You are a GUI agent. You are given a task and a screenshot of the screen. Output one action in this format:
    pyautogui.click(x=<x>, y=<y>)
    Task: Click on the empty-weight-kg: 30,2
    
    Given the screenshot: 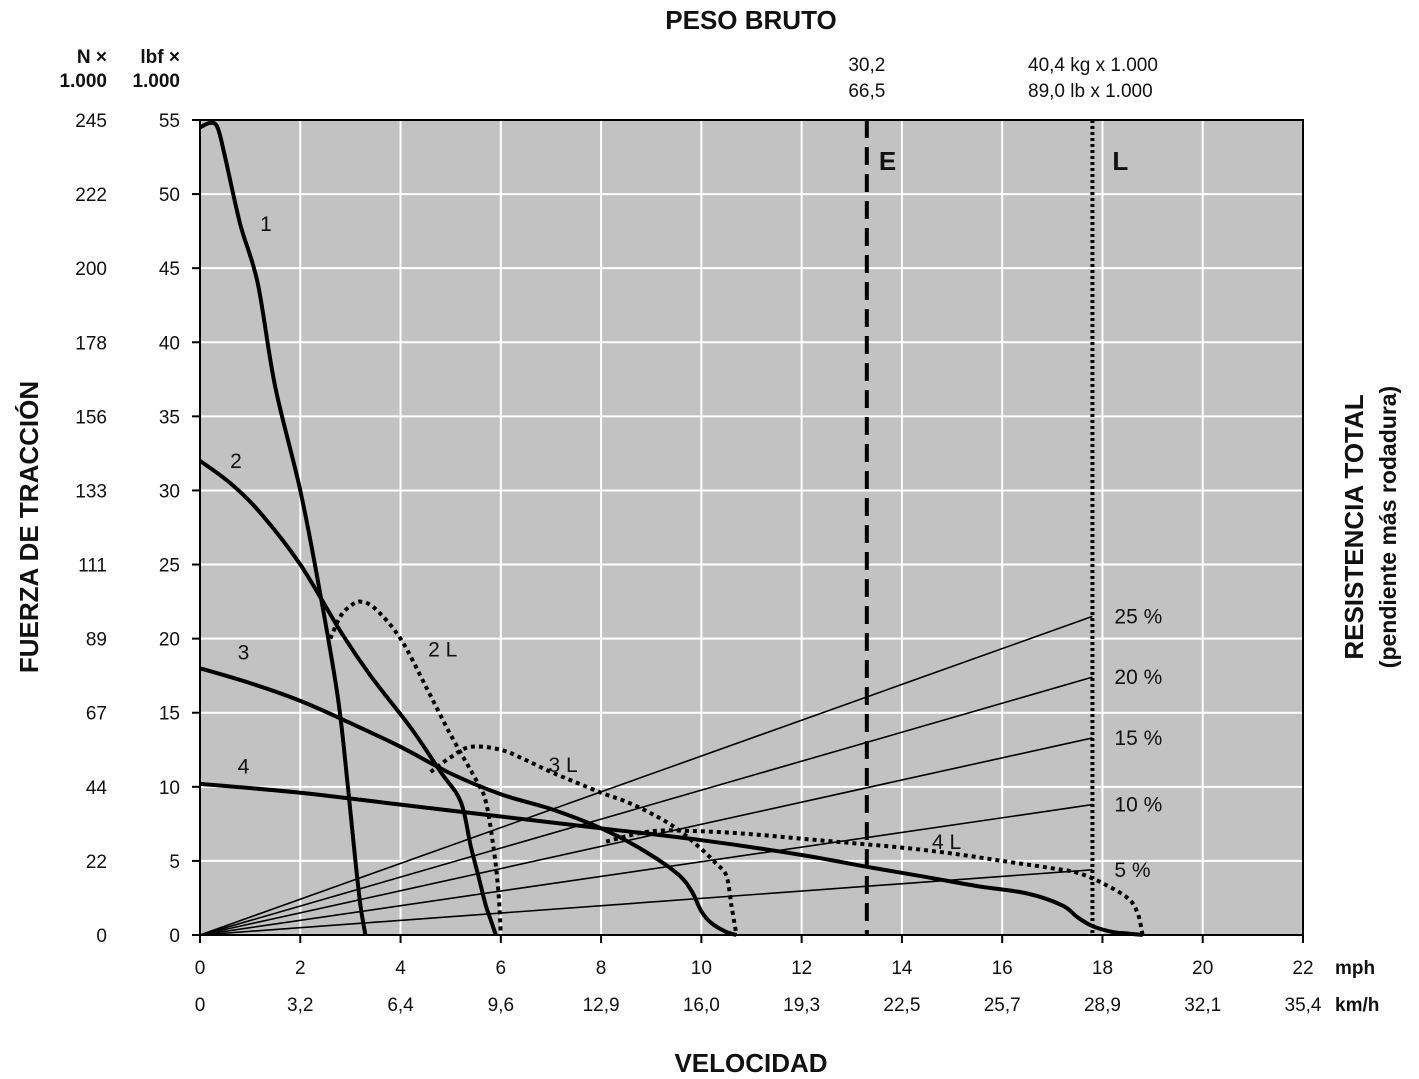 What is the action you would take?
    pyautogui.click(x=866, y=65)
    